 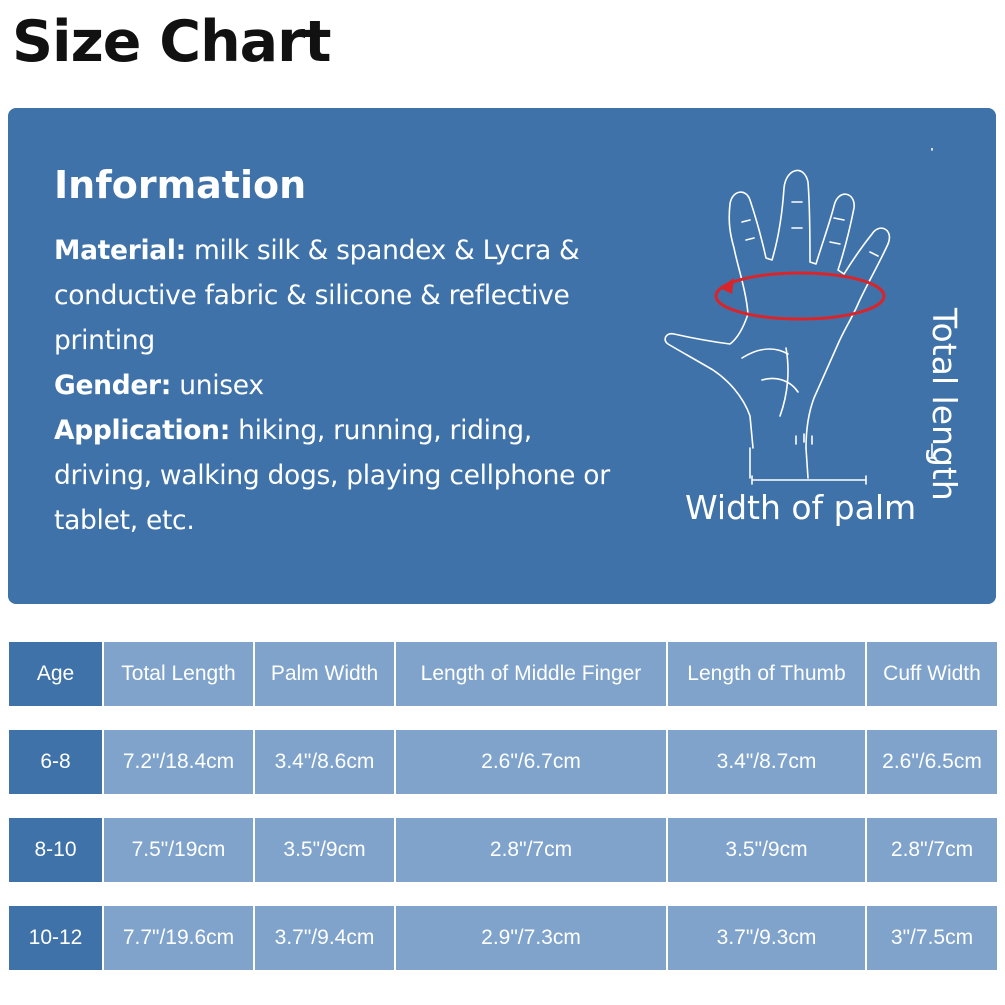 What do you see at coordinates (325, 674) in the screenshot?
I see `header-palm-width: Palm Width` at bounding box center [325, 674].